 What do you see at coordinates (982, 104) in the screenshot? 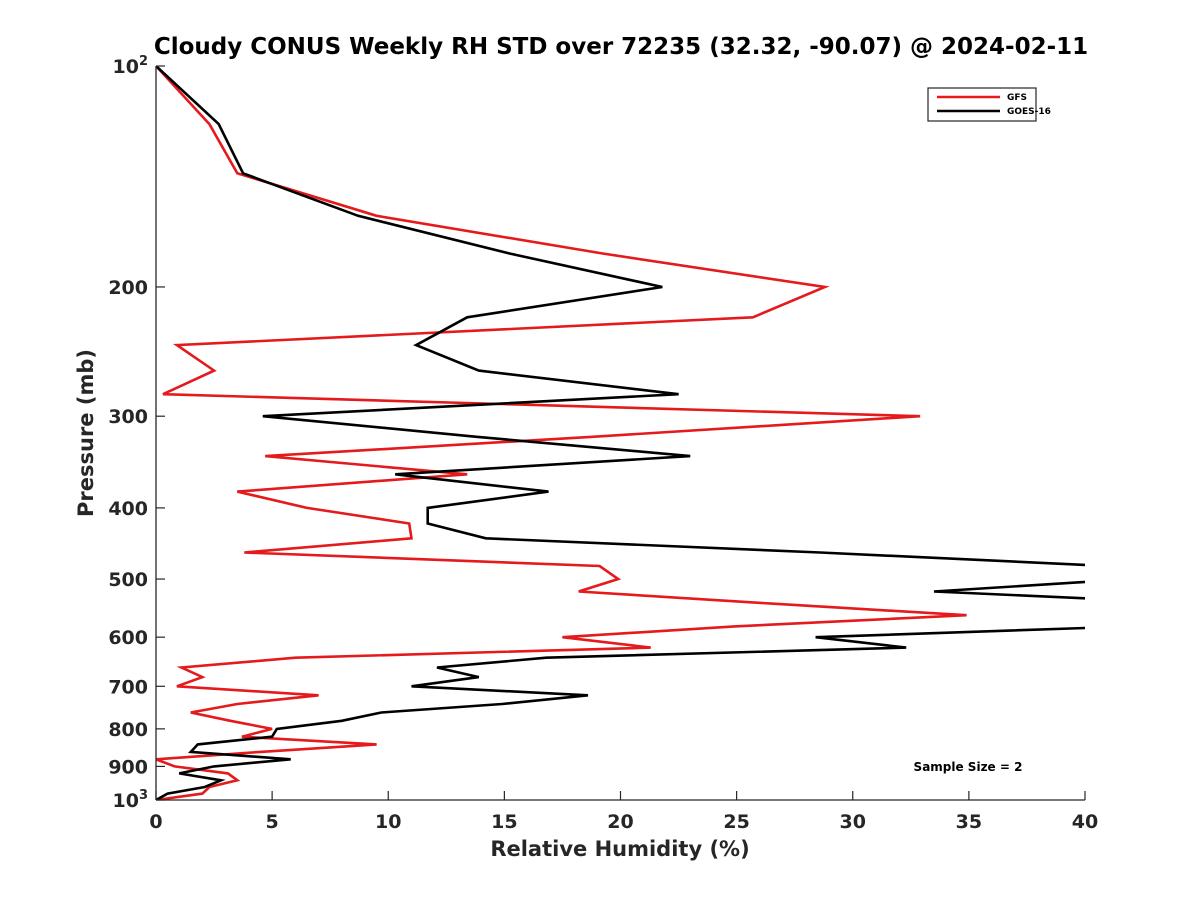
I see `legend-box` at bounding box center [982, 104].